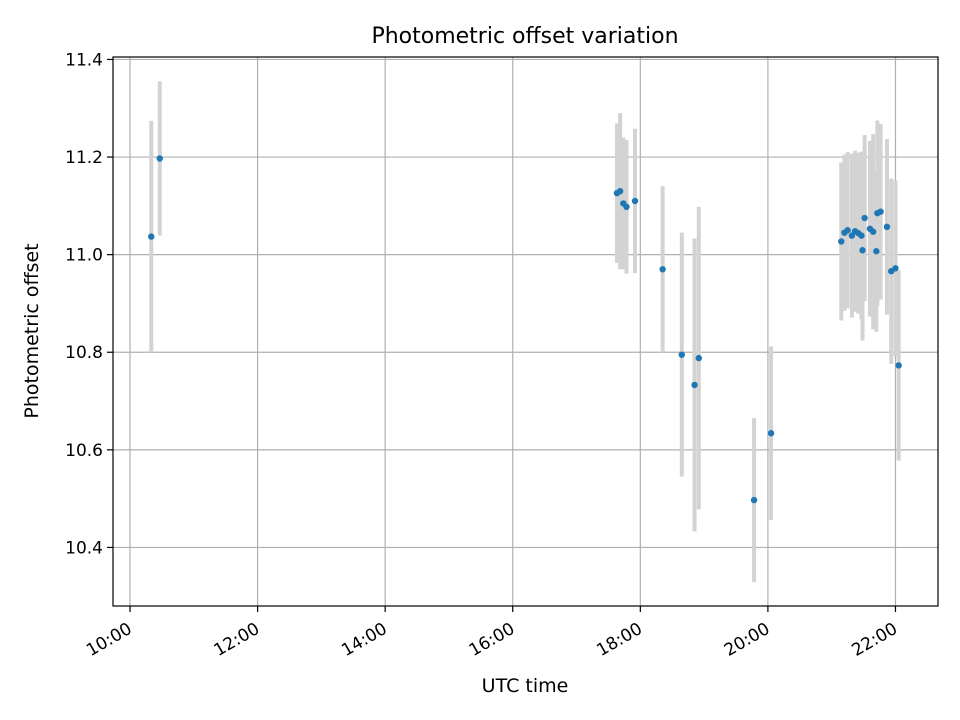 The height and width of the screenshot is (720, 960). What do you see at coordinates (84, 548) in the screenshot?
I see `y-tick-label: 10.4` at bounding box center [84, 548].